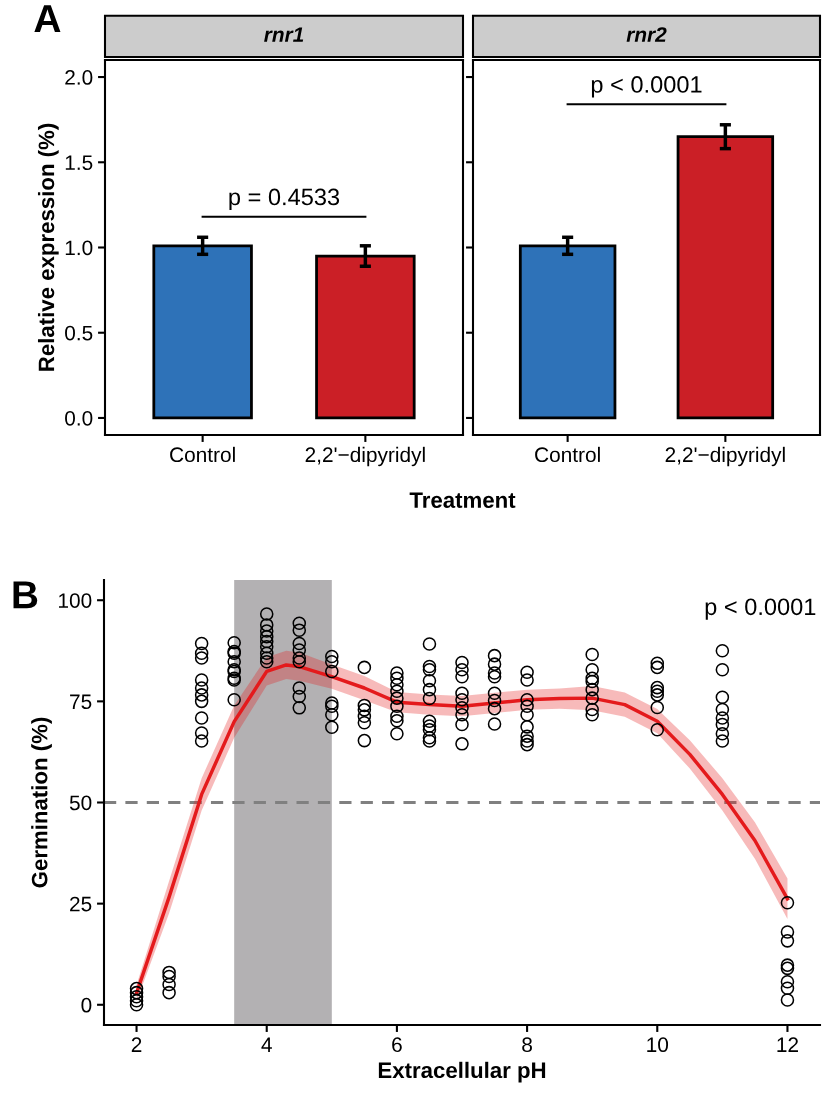 This screenshot has height=1097, width=823. Describe the element at coordinates (284, 199) in the screenshot. I see `annotation: p = 0.4533` at that location.